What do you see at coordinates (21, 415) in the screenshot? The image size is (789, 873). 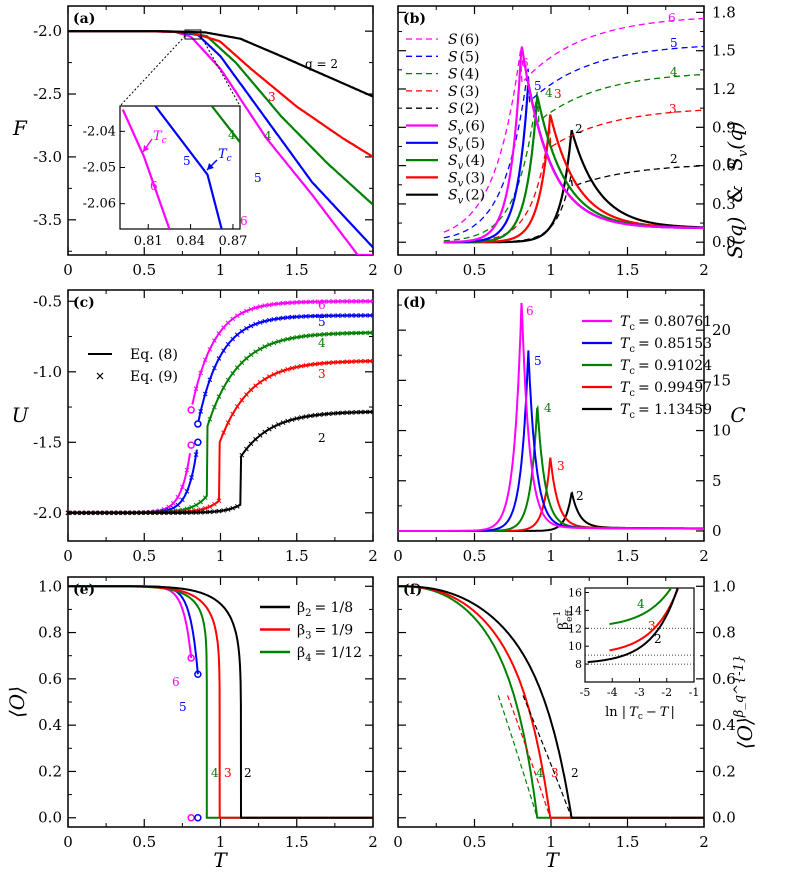 I see `y-axis-label-c: U` at bounding box center [21, 415].